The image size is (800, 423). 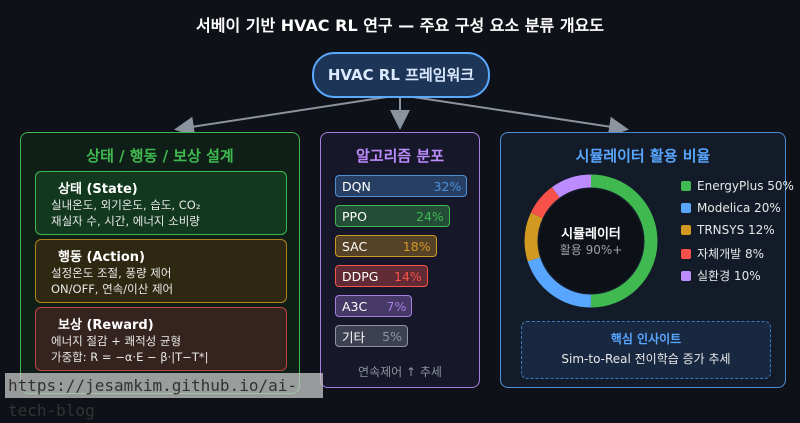 What do you see at coordinates (125, 221) in the screenshot?
I see `state-line: 재실자 수, 시간, 에너지 소비량` at bounding box center [125, 221].